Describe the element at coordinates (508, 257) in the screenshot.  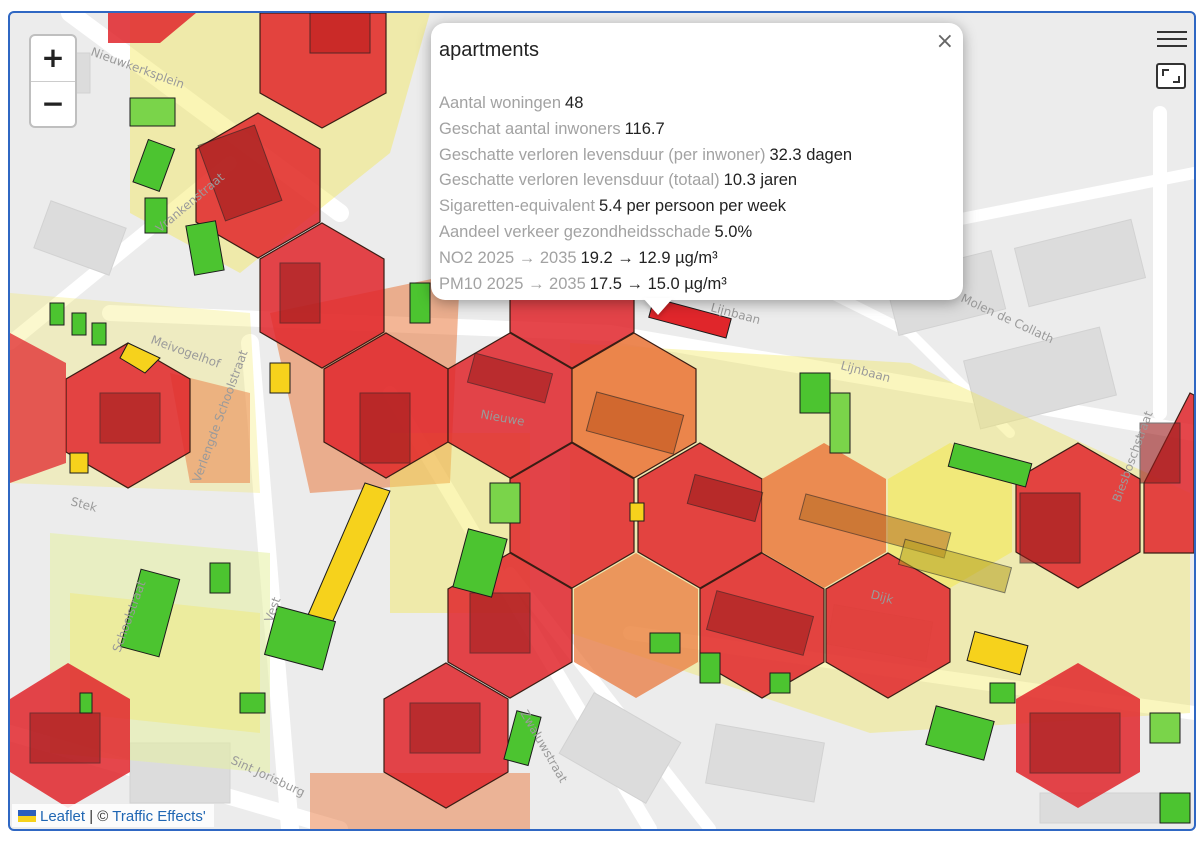
I see `row-label: NO2 2025 → 2035` at that location.